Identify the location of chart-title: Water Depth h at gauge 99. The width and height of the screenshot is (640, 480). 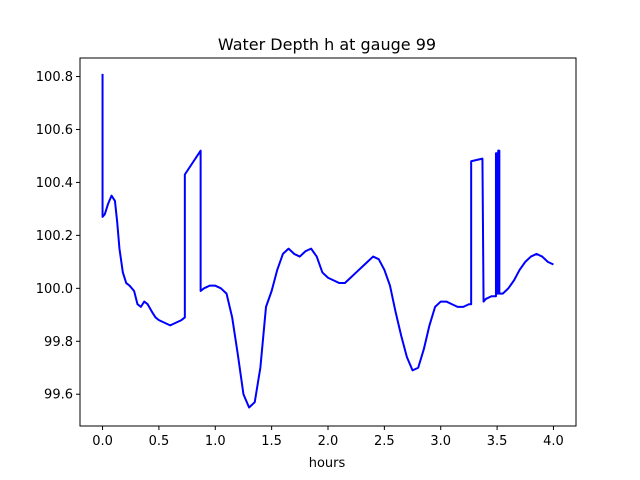
(327, 44).